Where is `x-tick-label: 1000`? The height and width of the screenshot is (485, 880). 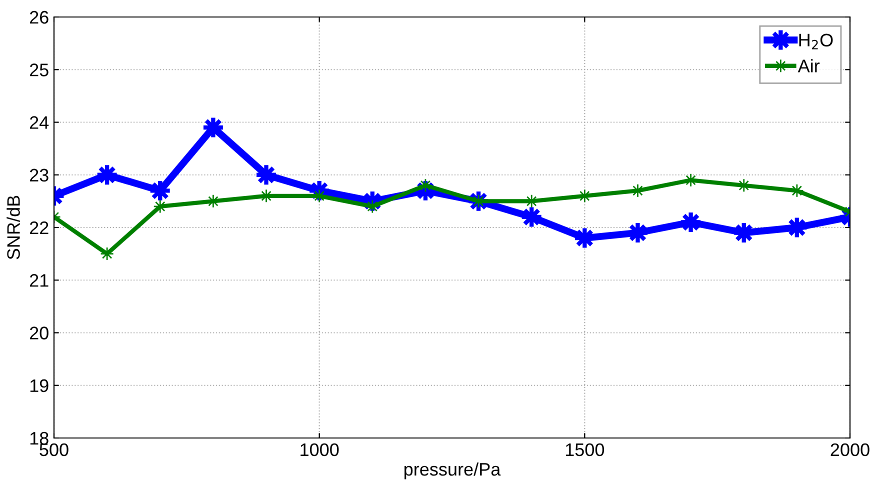 x-tick-label: 1000 is located at coordinates (319, 449).